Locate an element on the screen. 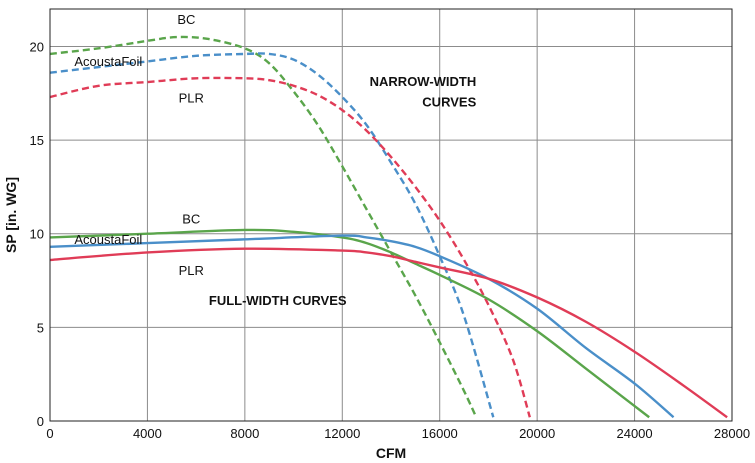 Image resolution: width=755 pixels, height=463 pixels. y-axis-title: SP [in. WG] is located at coordinates (11, 215).